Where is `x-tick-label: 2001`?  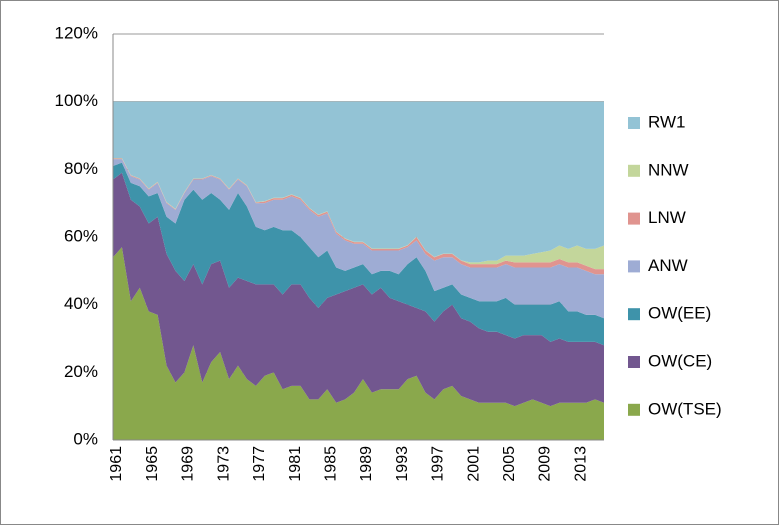
x-tick-label: 2001 is located at coordinates (473, 464).